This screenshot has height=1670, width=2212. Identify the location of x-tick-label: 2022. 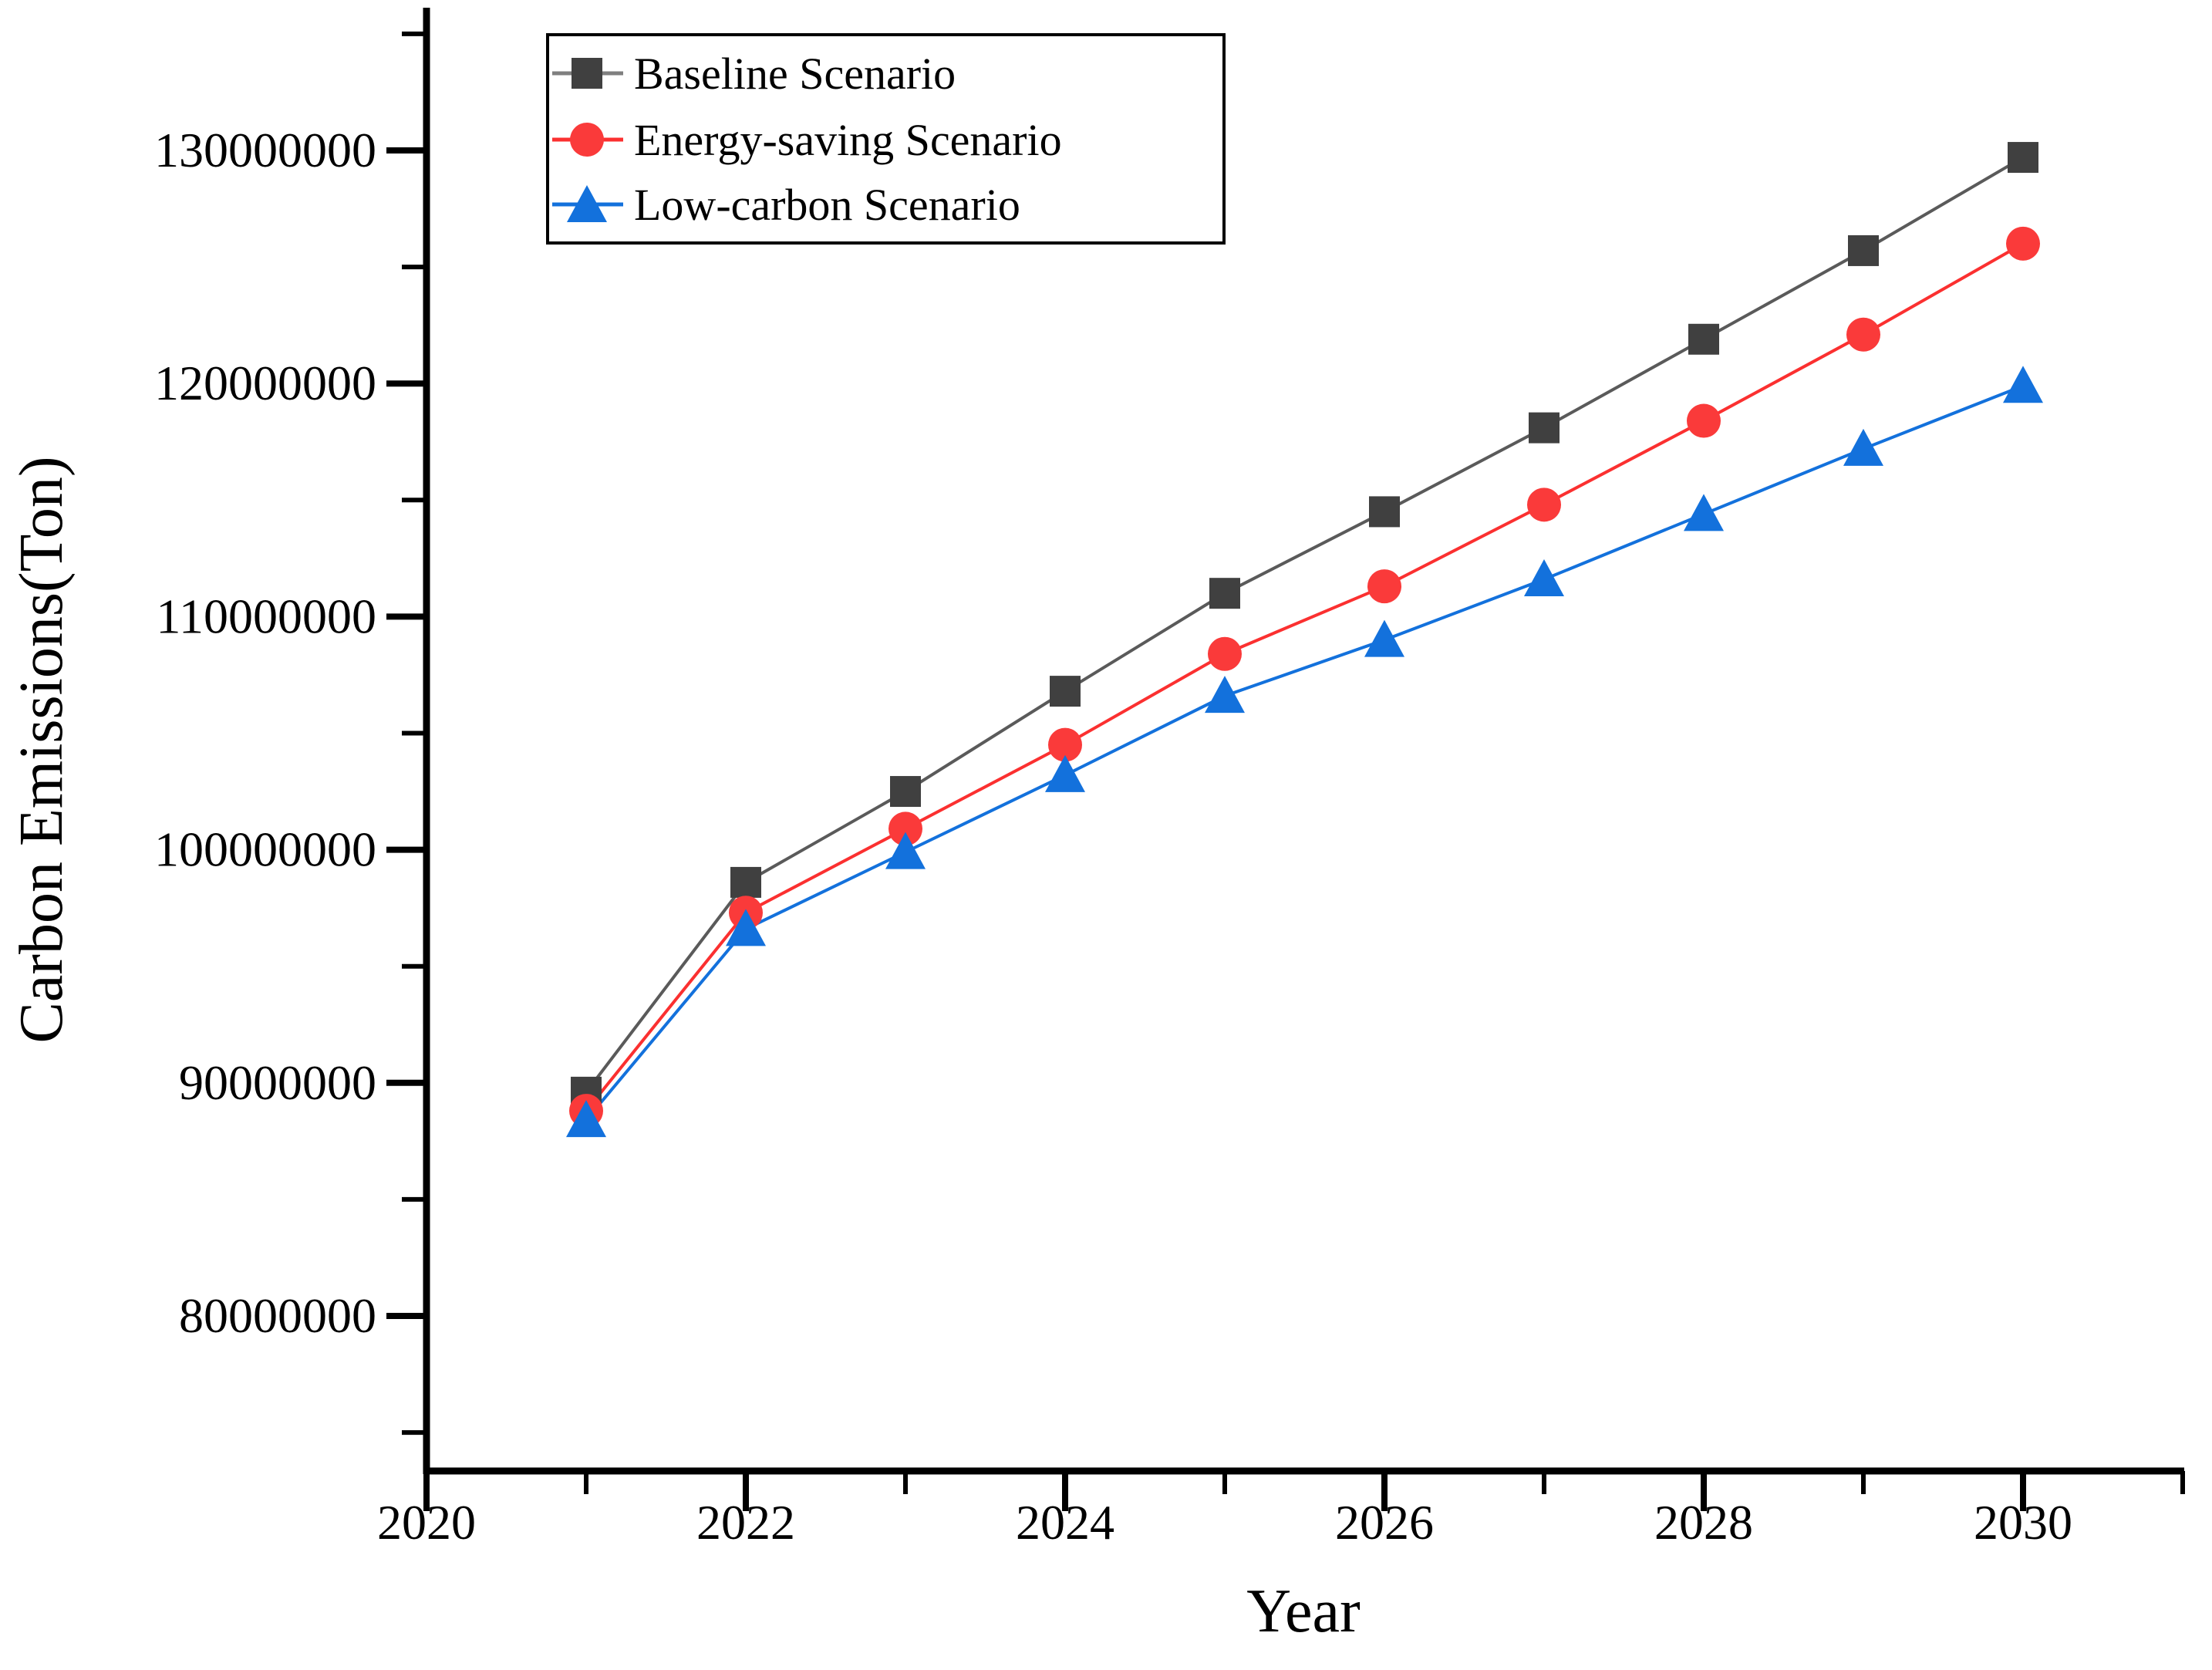
(745, 1522).